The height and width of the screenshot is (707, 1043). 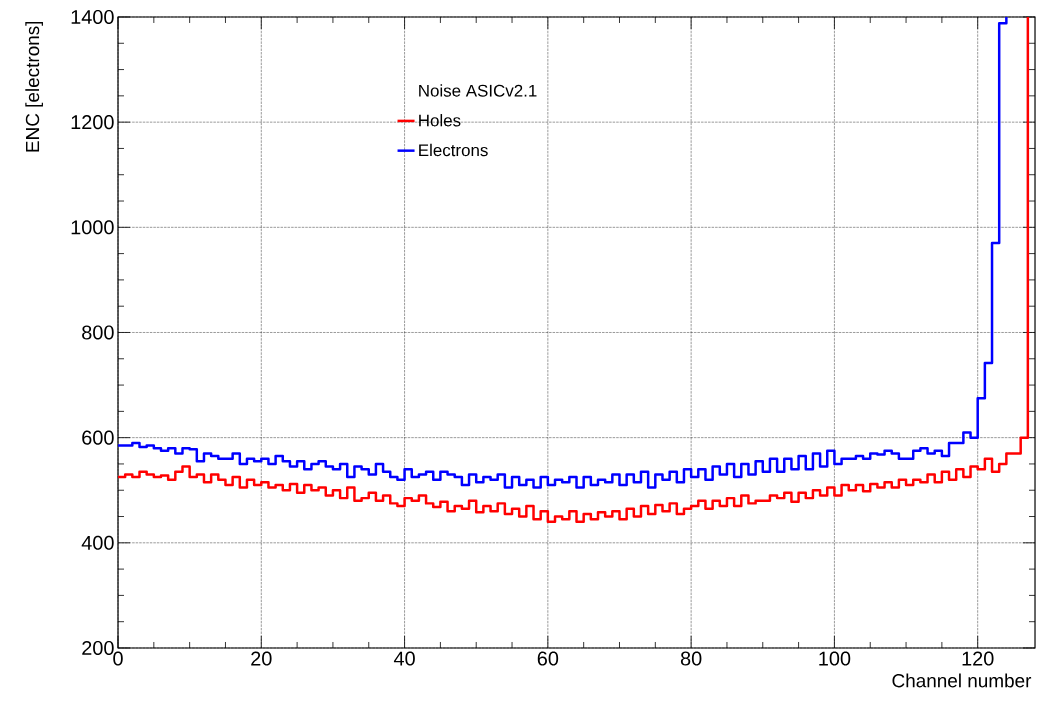 What do you see at coordinates (691, 658) in the screenshot?
I see `x-tick-label: 80` at bounding box center [691, 658].